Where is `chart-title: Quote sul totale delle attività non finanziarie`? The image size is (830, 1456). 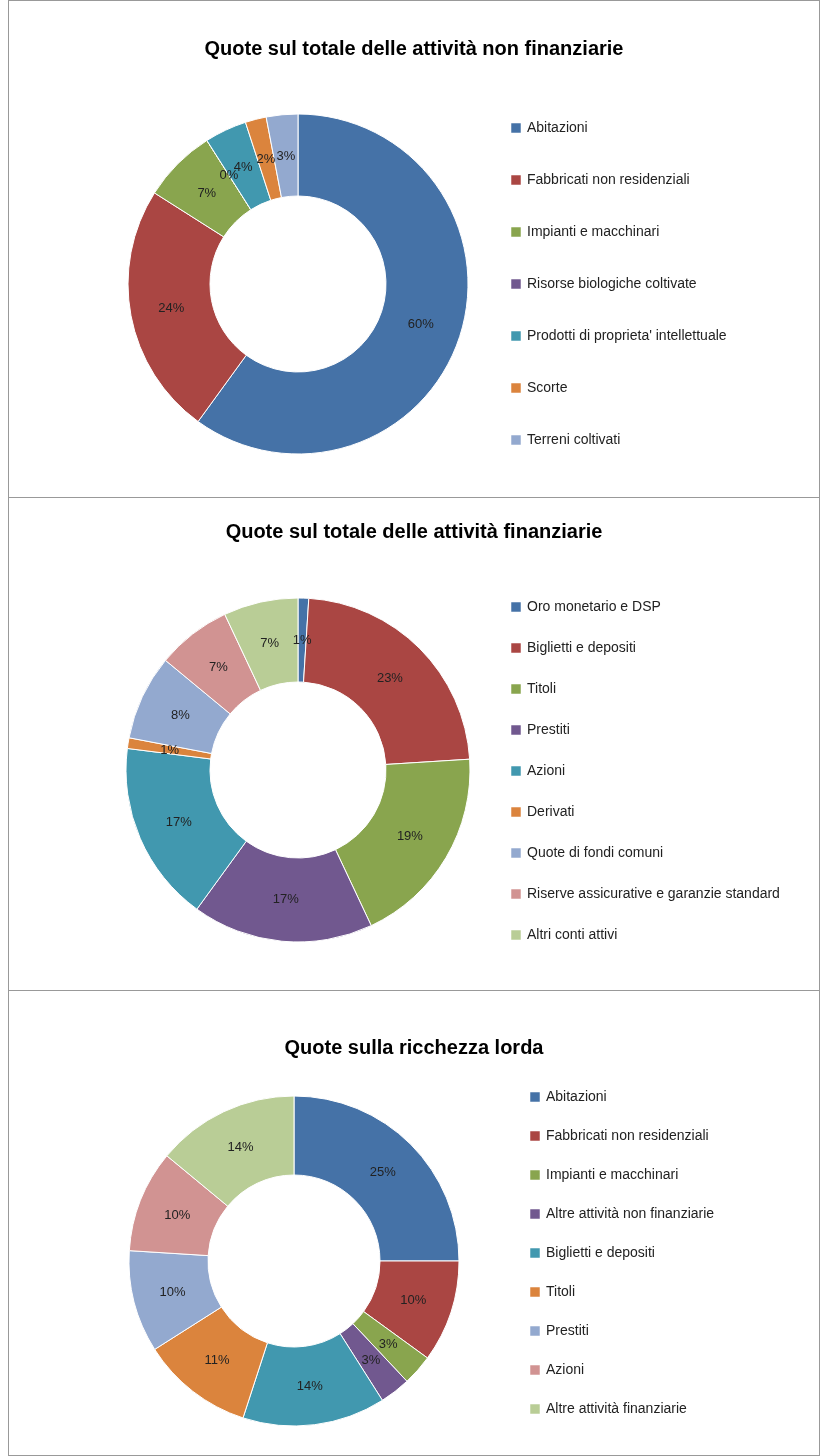
chart-title: Quote sul totale delle attività non finanziarie is located at coordinates (414, 48).